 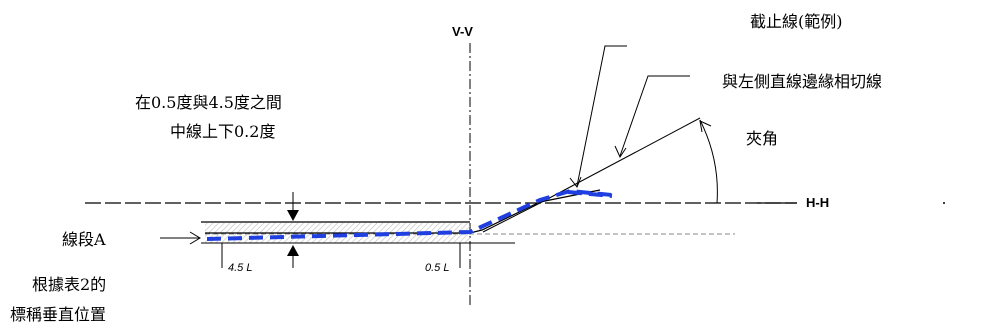 I want to click on vv-label: V-V, so click(x=462, y=31).